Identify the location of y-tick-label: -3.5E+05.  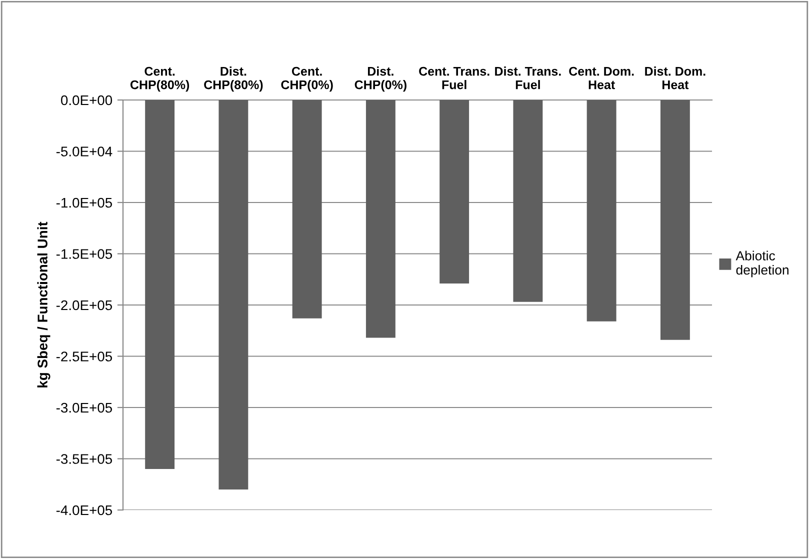
(84, 459).